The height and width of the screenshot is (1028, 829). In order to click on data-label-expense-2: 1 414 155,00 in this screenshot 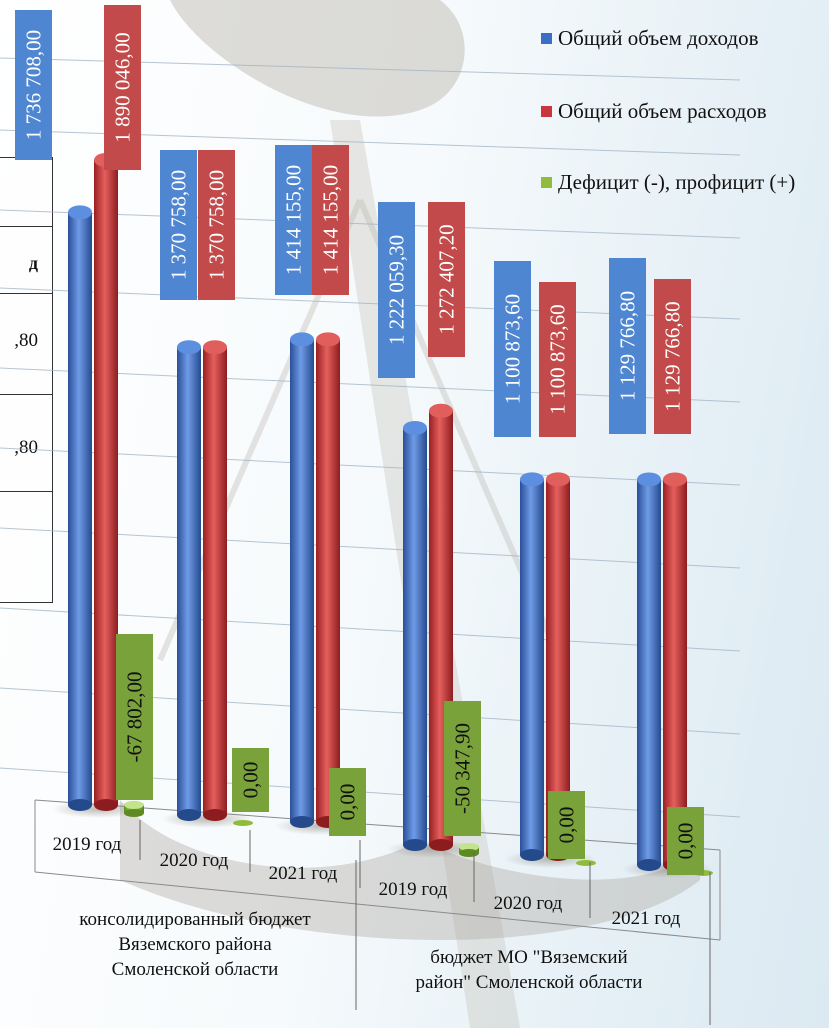, I will do `click(330, 220)`.